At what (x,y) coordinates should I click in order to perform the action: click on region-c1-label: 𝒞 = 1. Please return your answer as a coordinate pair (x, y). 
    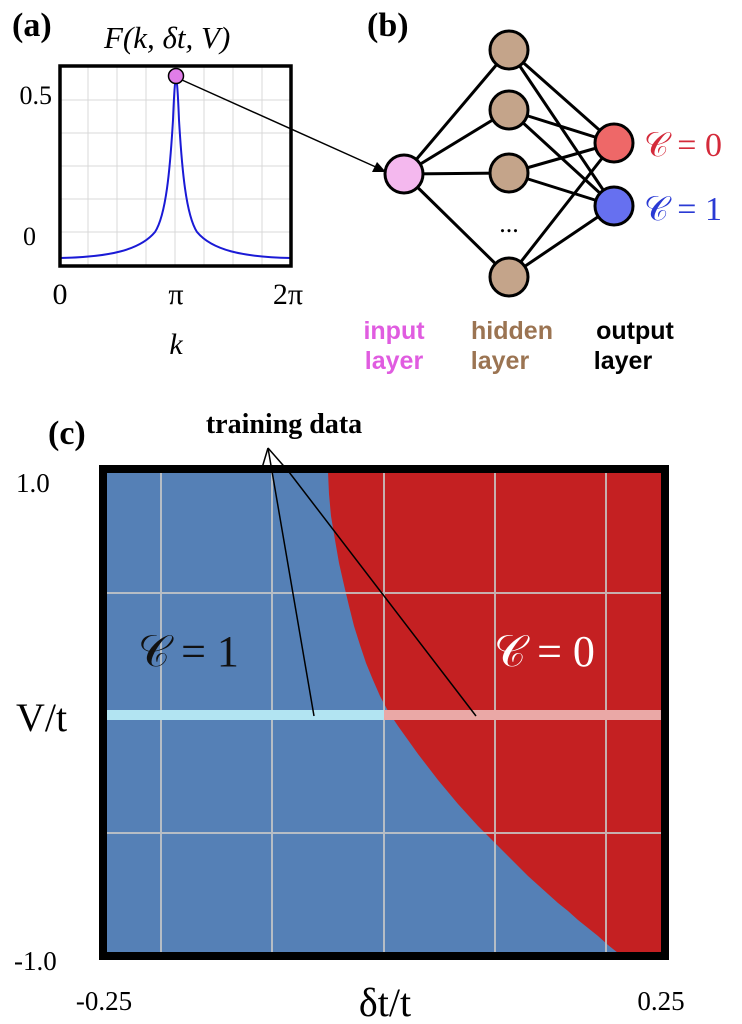
    Looking at the image, I should click on (188, 651).